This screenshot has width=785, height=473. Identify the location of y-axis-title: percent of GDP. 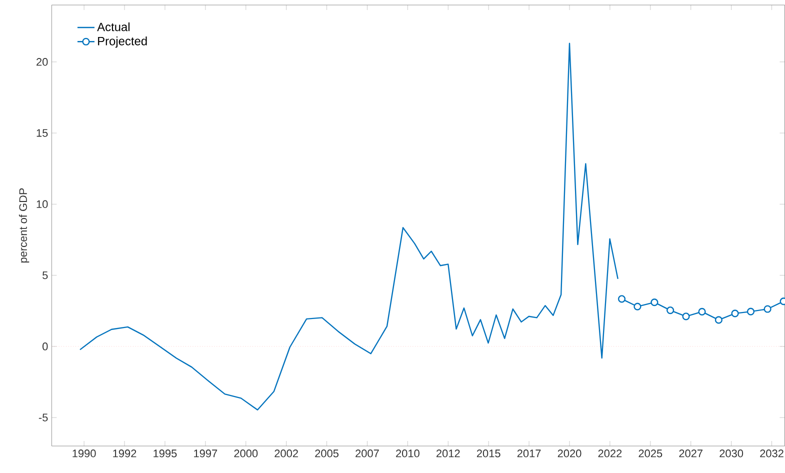
(24, 225).